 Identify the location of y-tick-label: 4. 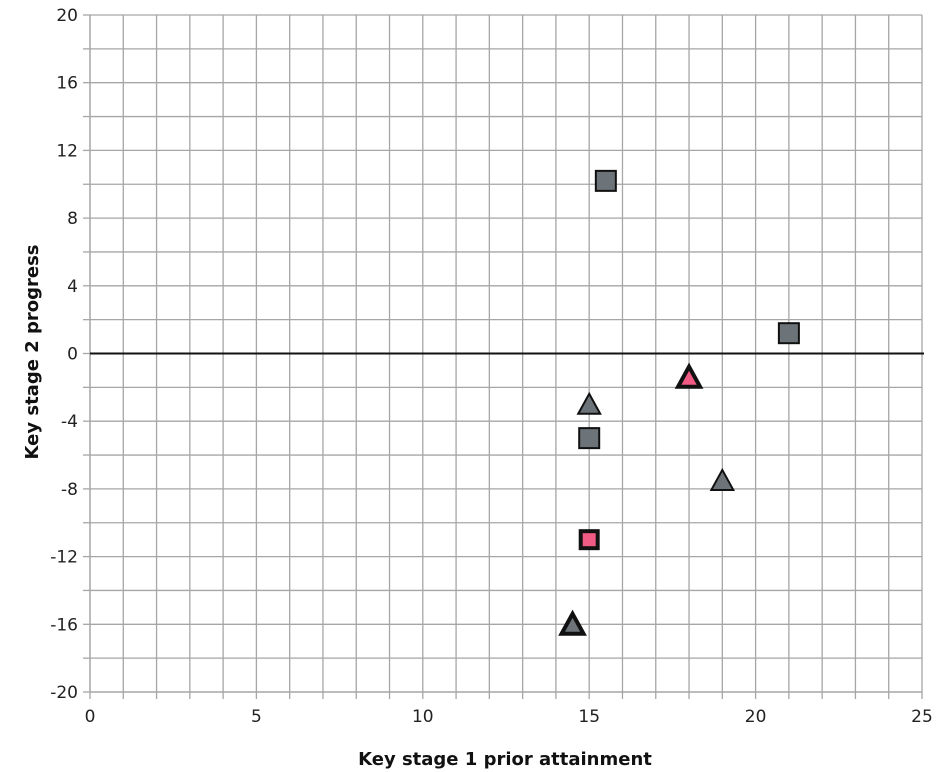
(72, 287).